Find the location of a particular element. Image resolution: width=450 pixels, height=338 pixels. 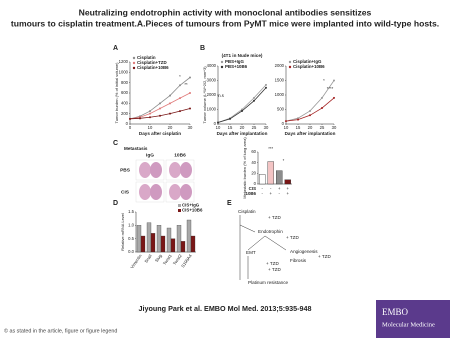

panel-label: D is located at coordinates (115, 203).